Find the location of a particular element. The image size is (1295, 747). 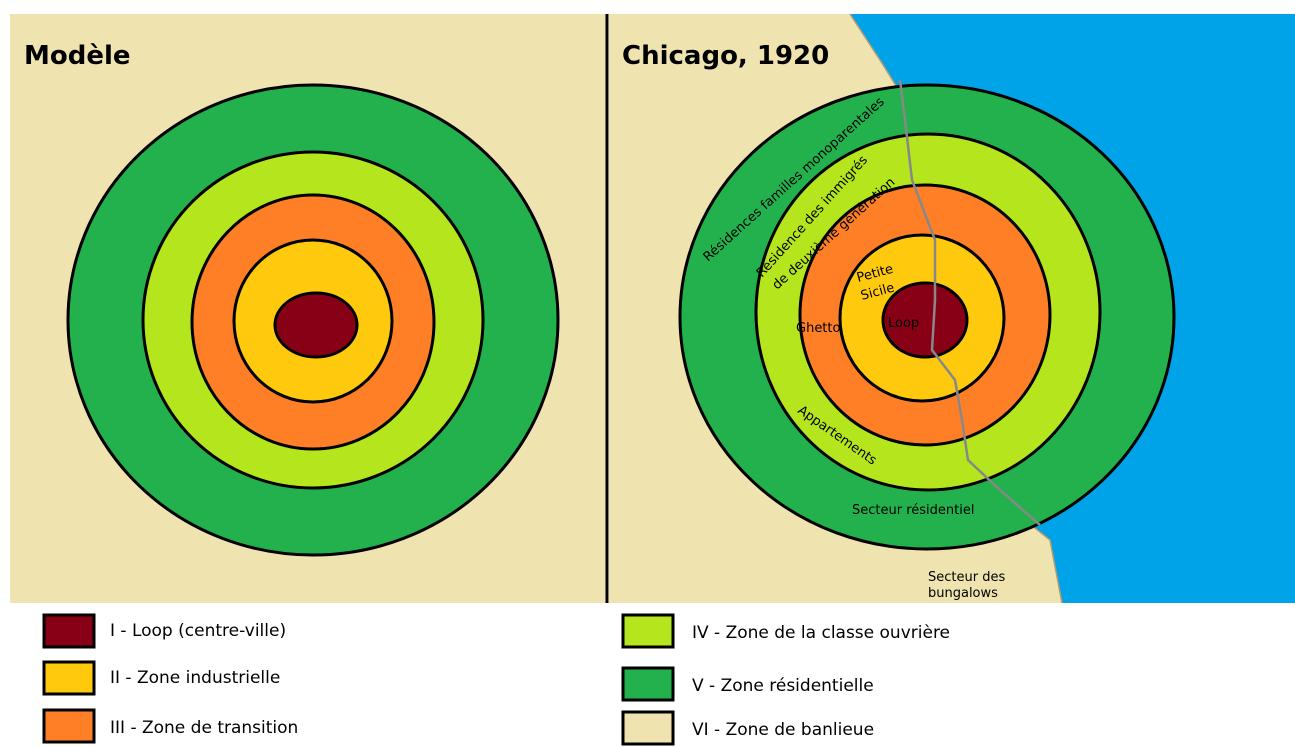

zone-label: Loop is located at coordinates (903, 323).